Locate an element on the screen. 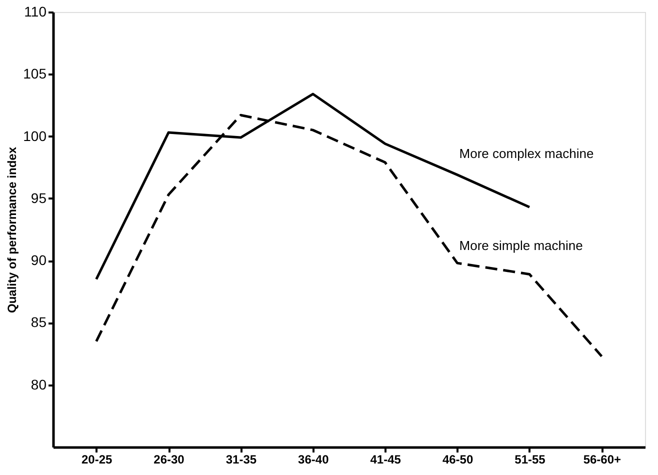 The image size is (658, 475). x-tick-label: 36-40 is located at coordinates (314, 459).